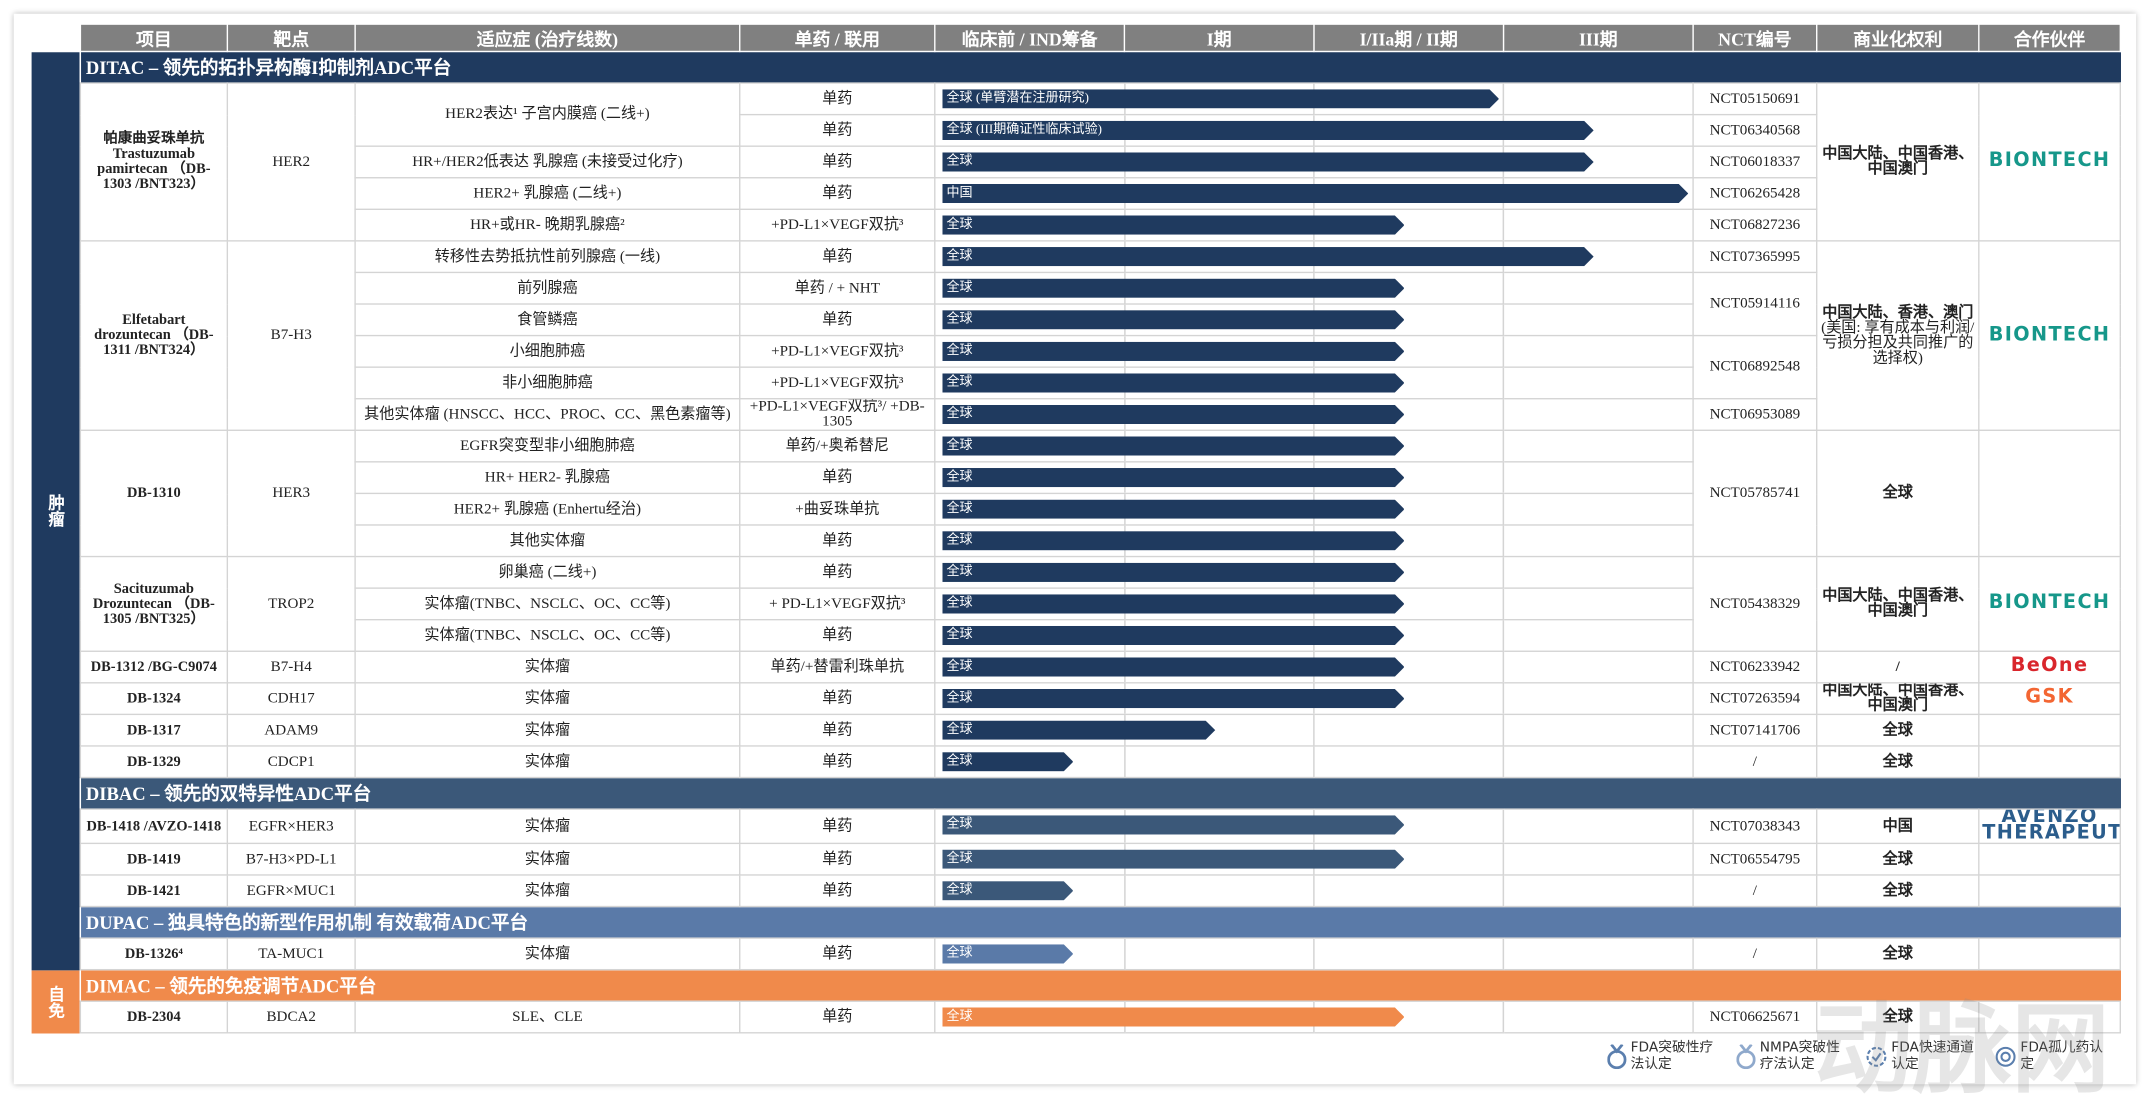 The width and height of the screenshot is (2154, 1112). I want to click on partner-cell: GSK, so click(2049, 699).